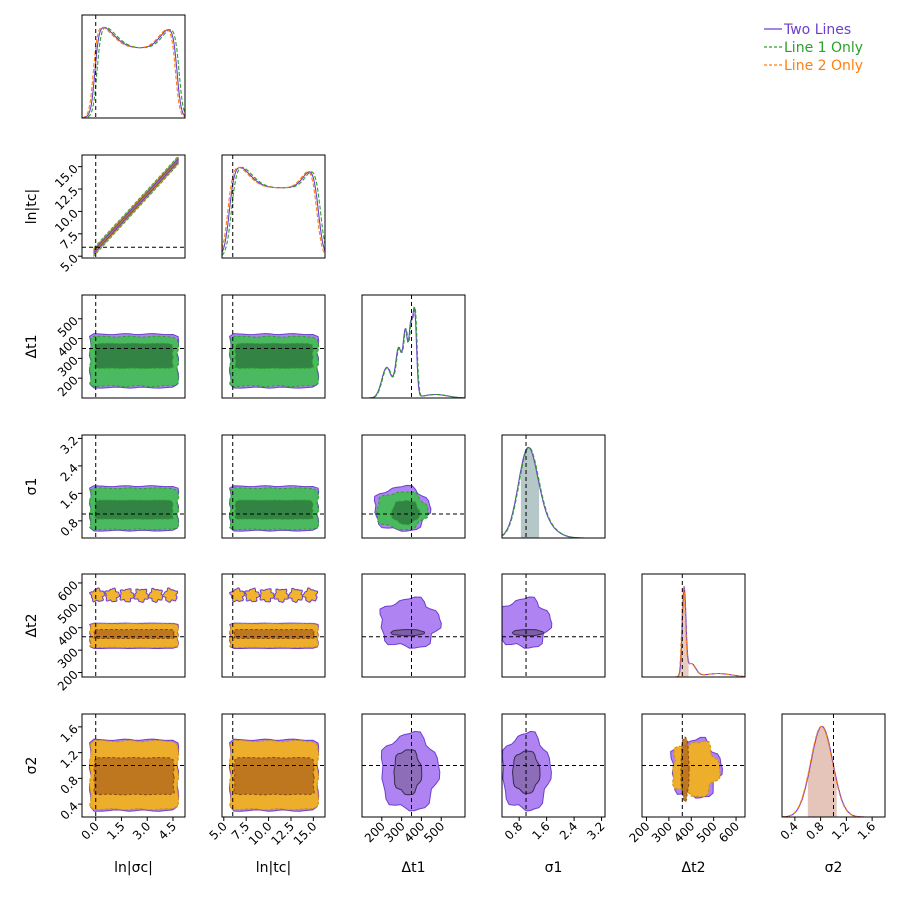  Describe the element at coordinates (817, 30) in the screenshot. I see `legend-label-two-lines: Two Lines` at that location.